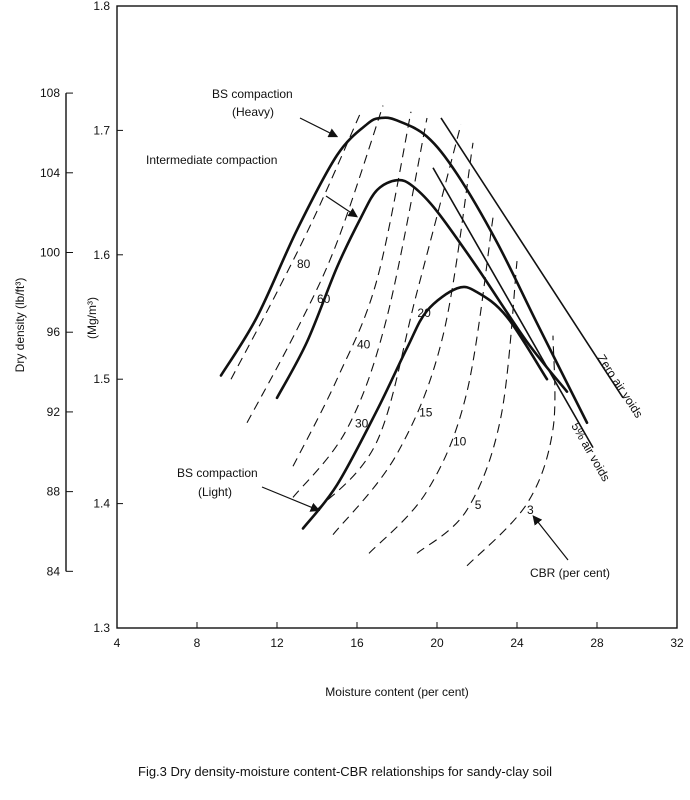  What do you see at coordinates (253, 112) in the screenshot?
I see `annotation-heavy-line2: (Heavy)` at bounding box center [253, 112].